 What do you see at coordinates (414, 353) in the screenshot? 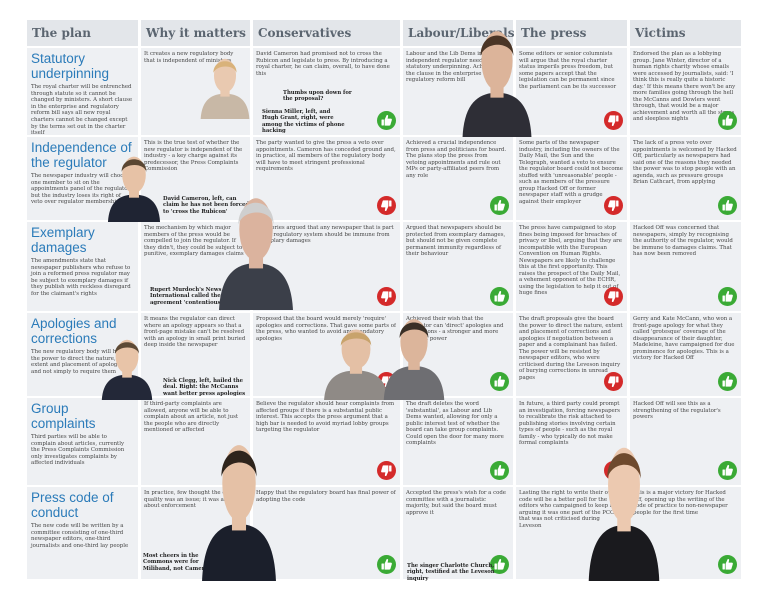
I see `photo-gerry-mccann` at bounding box center [414, 353].